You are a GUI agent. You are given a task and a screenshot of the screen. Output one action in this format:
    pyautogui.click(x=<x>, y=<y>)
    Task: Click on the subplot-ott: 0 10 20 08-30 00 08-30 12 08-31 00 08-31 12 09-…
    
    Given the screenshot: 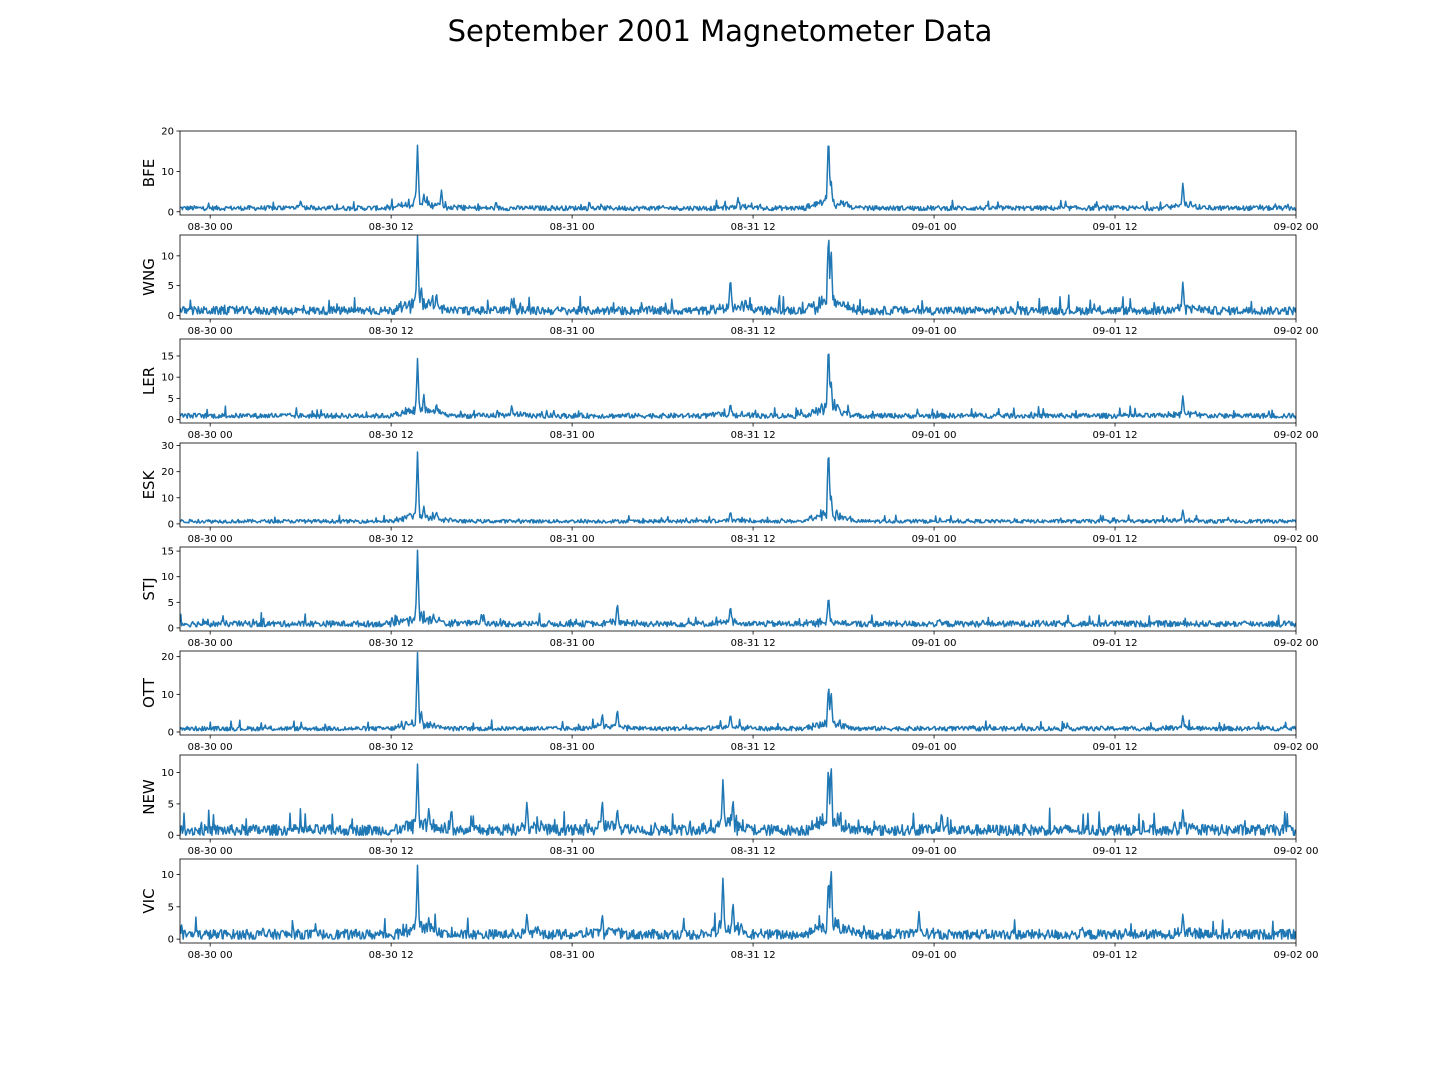 What is the action you would take?
    pyautogui.click(x=729, y=701)
    